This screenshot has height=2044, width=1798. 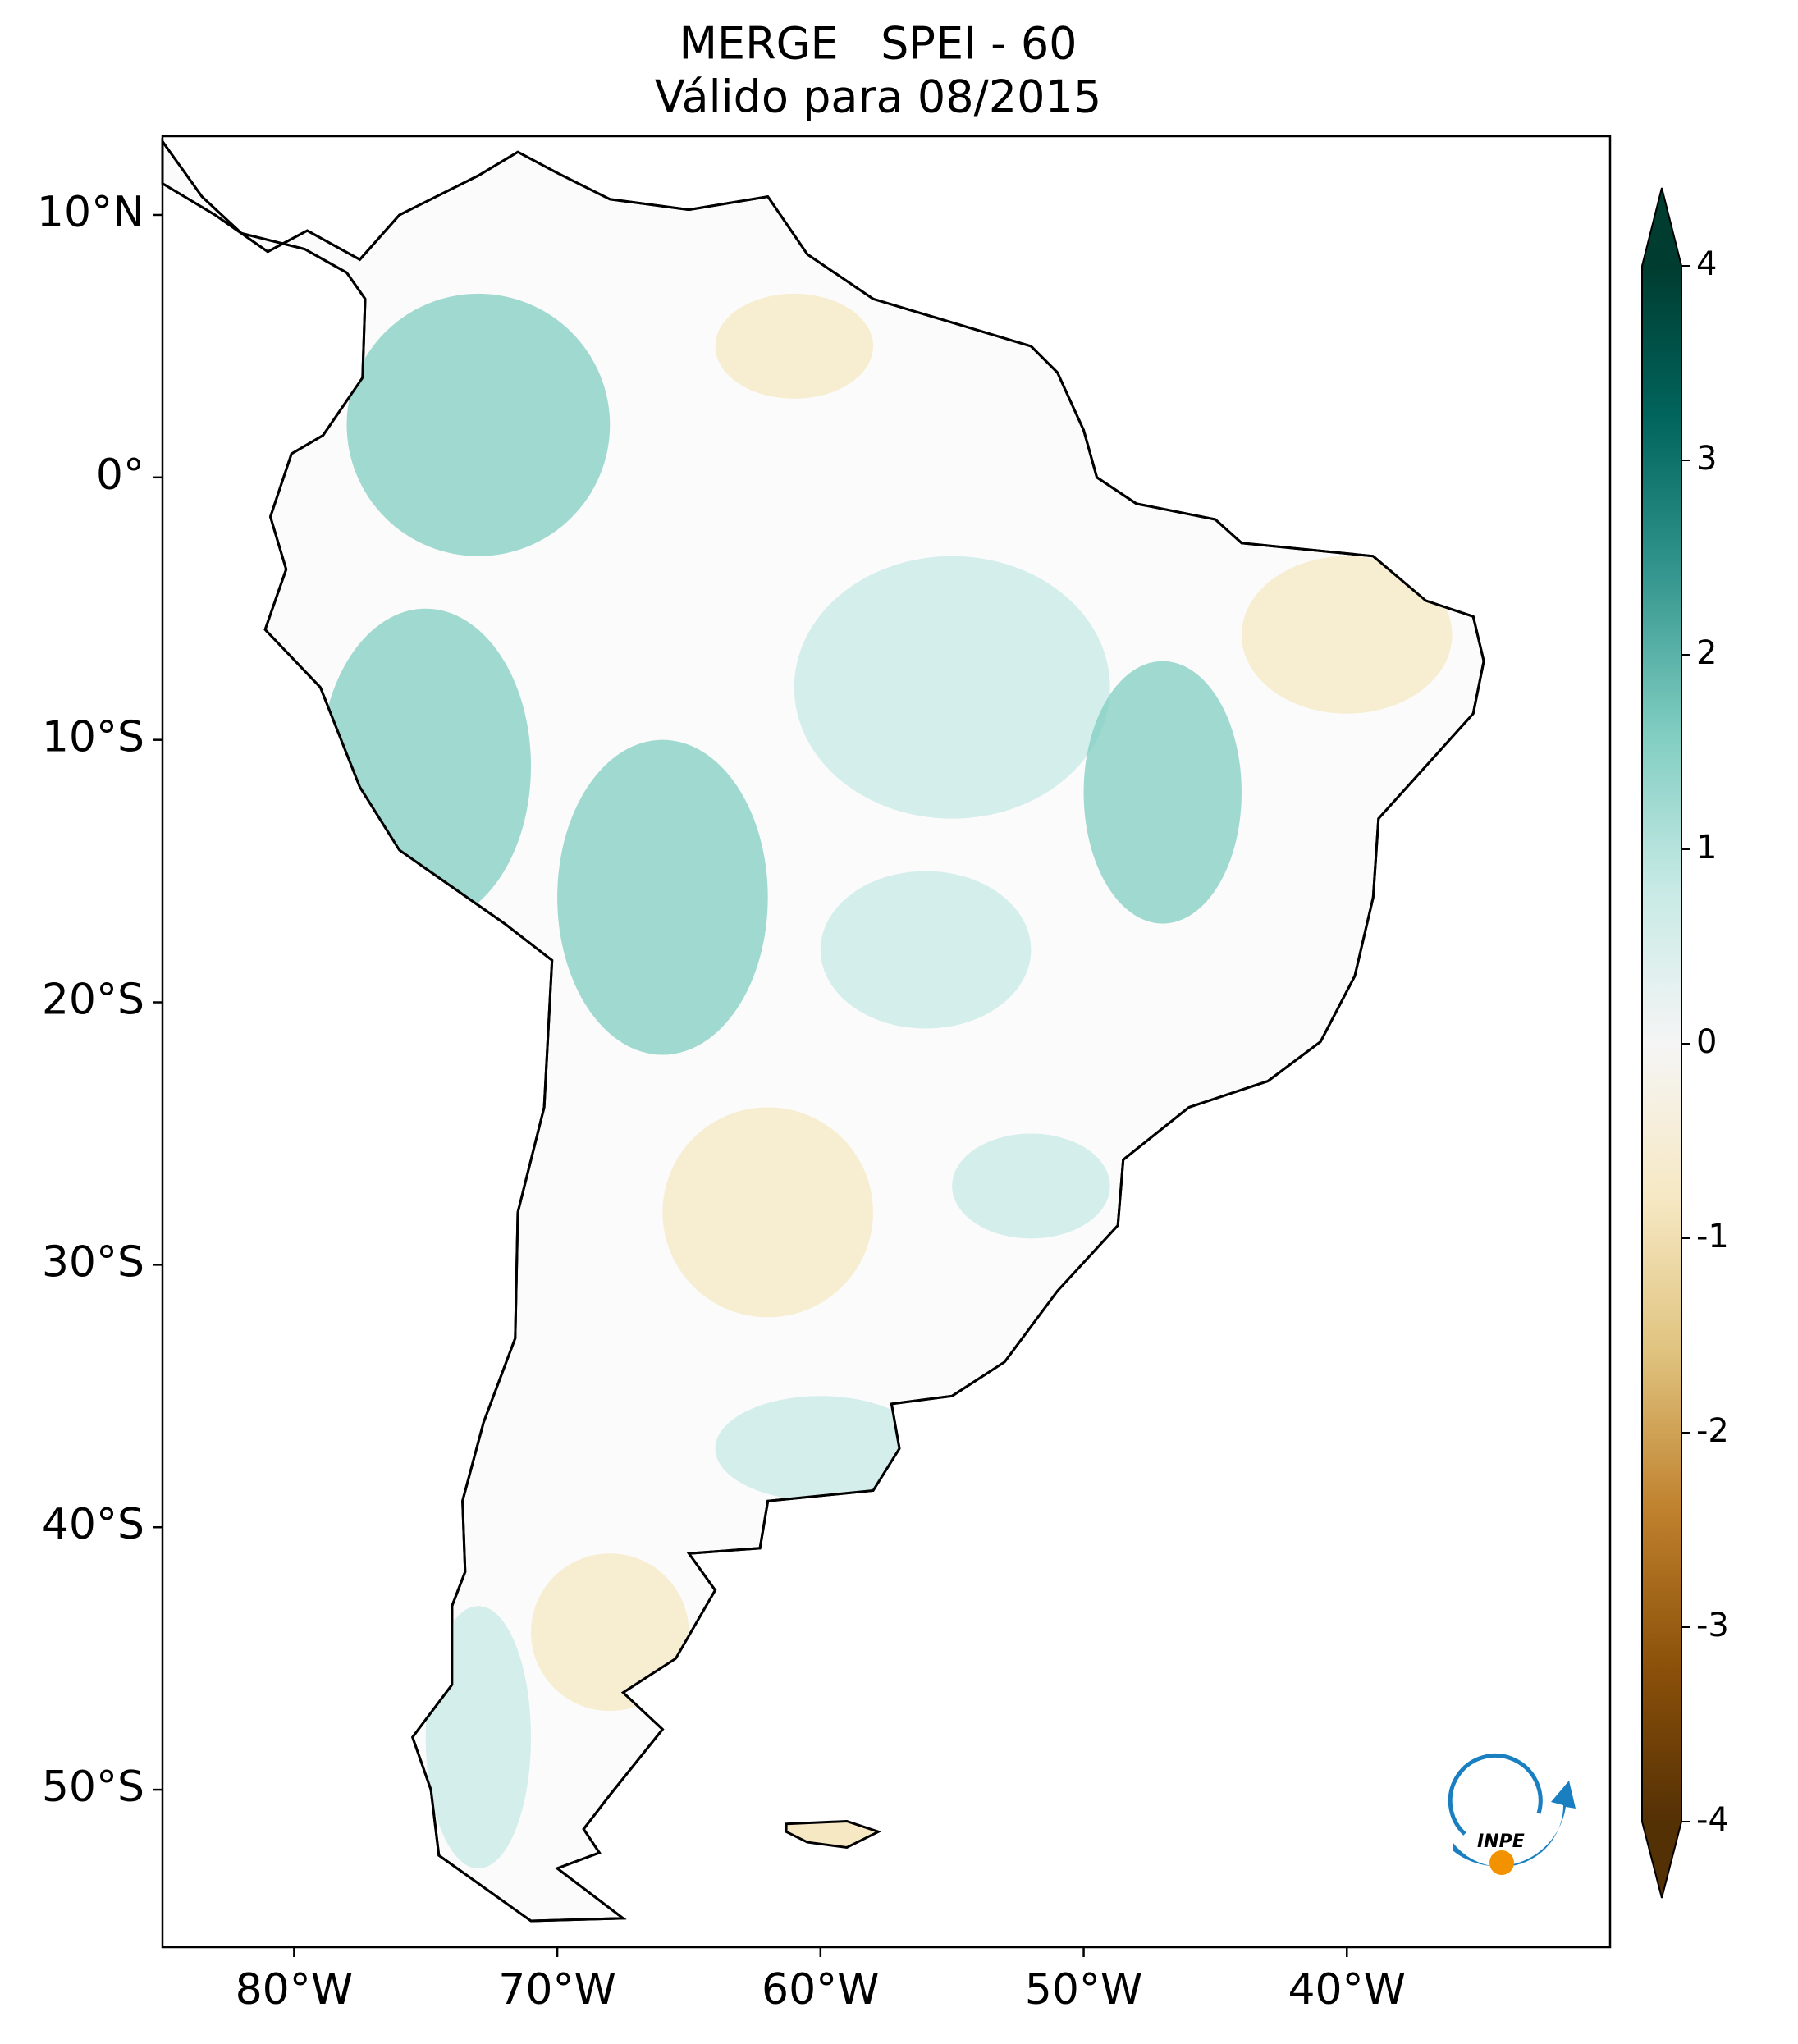 I want to click on colorbar, so click(x=1661, y=1044).